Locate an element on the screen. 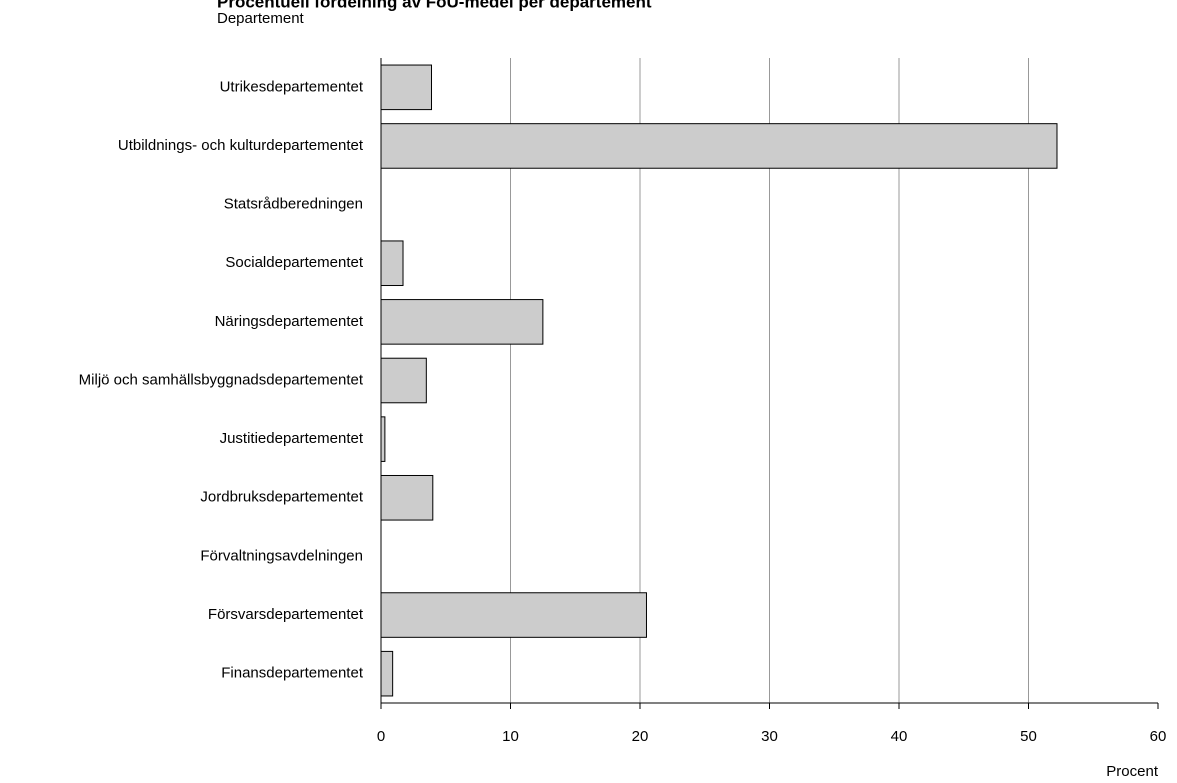 The height and width of the screenshot is (783, 1177). y-tick-label: Utbildnings- och kulturdepartementet is located at coordinates (241, 145).